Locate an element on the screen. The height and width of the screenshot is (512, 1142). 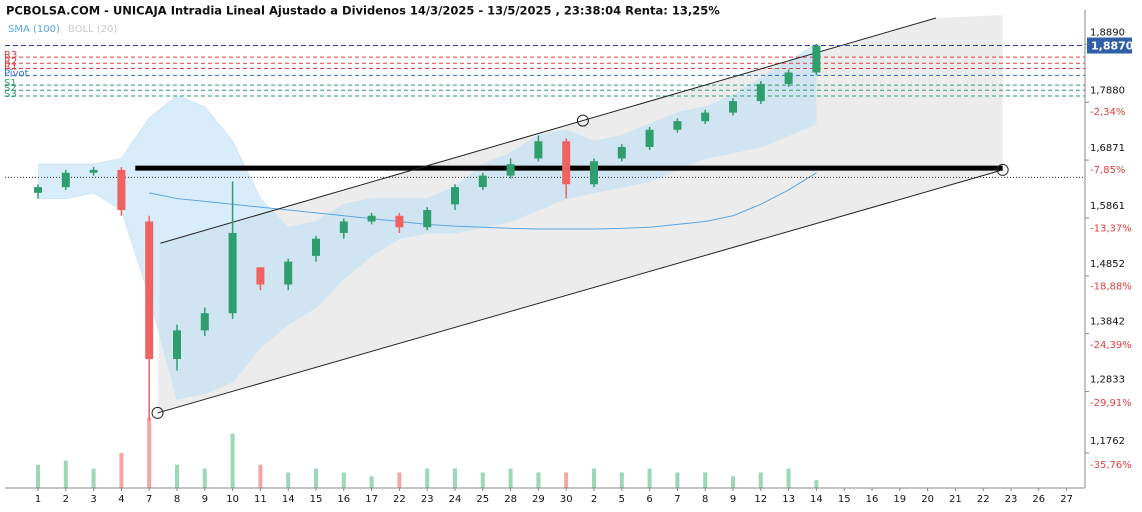
y2-tick-label: -7,85% is located at coordinates (1107, 170).